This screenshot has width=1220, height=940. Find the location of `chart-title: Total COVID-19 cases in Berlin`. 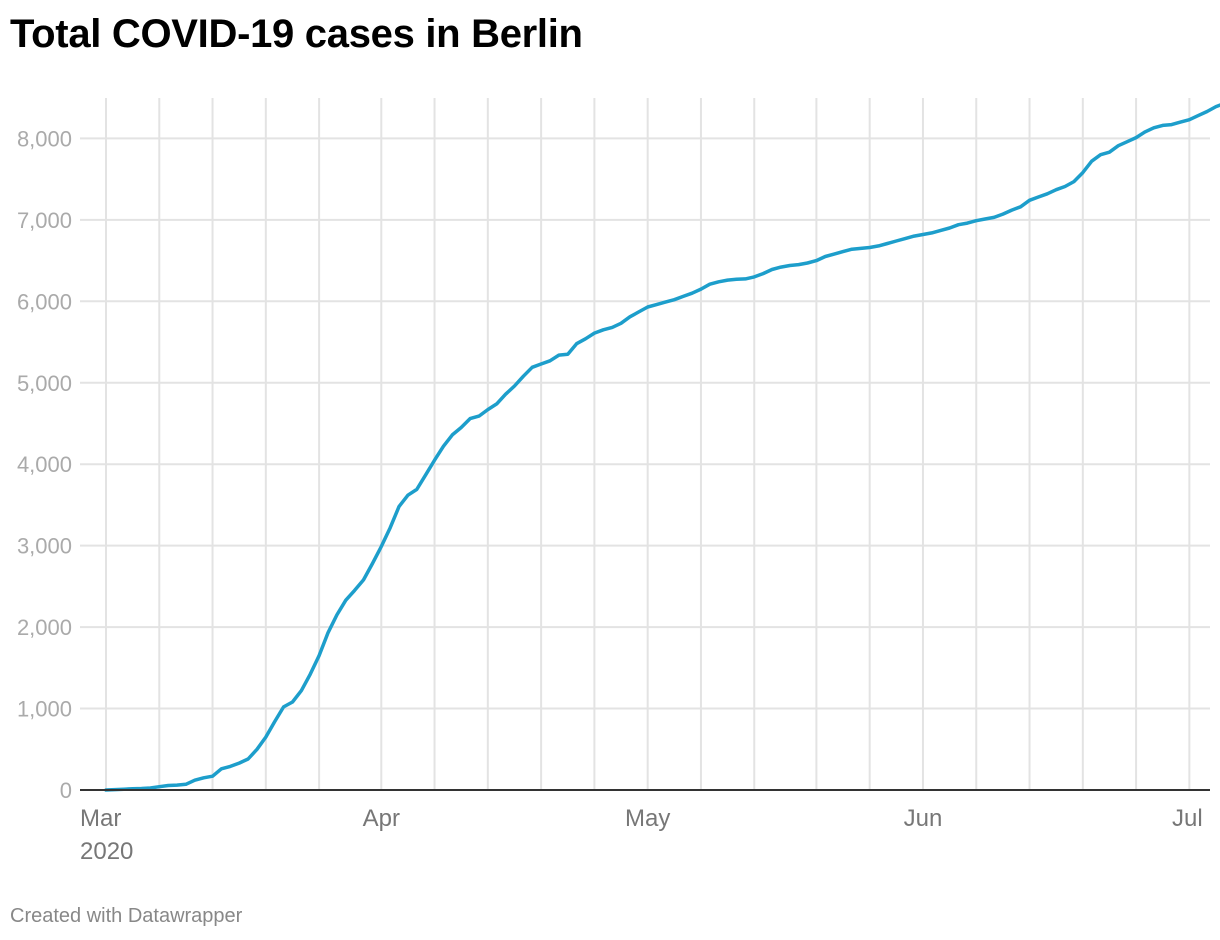

chart-title: Total COVID-19 cases in Berlin is located at coordinates (296, 34).